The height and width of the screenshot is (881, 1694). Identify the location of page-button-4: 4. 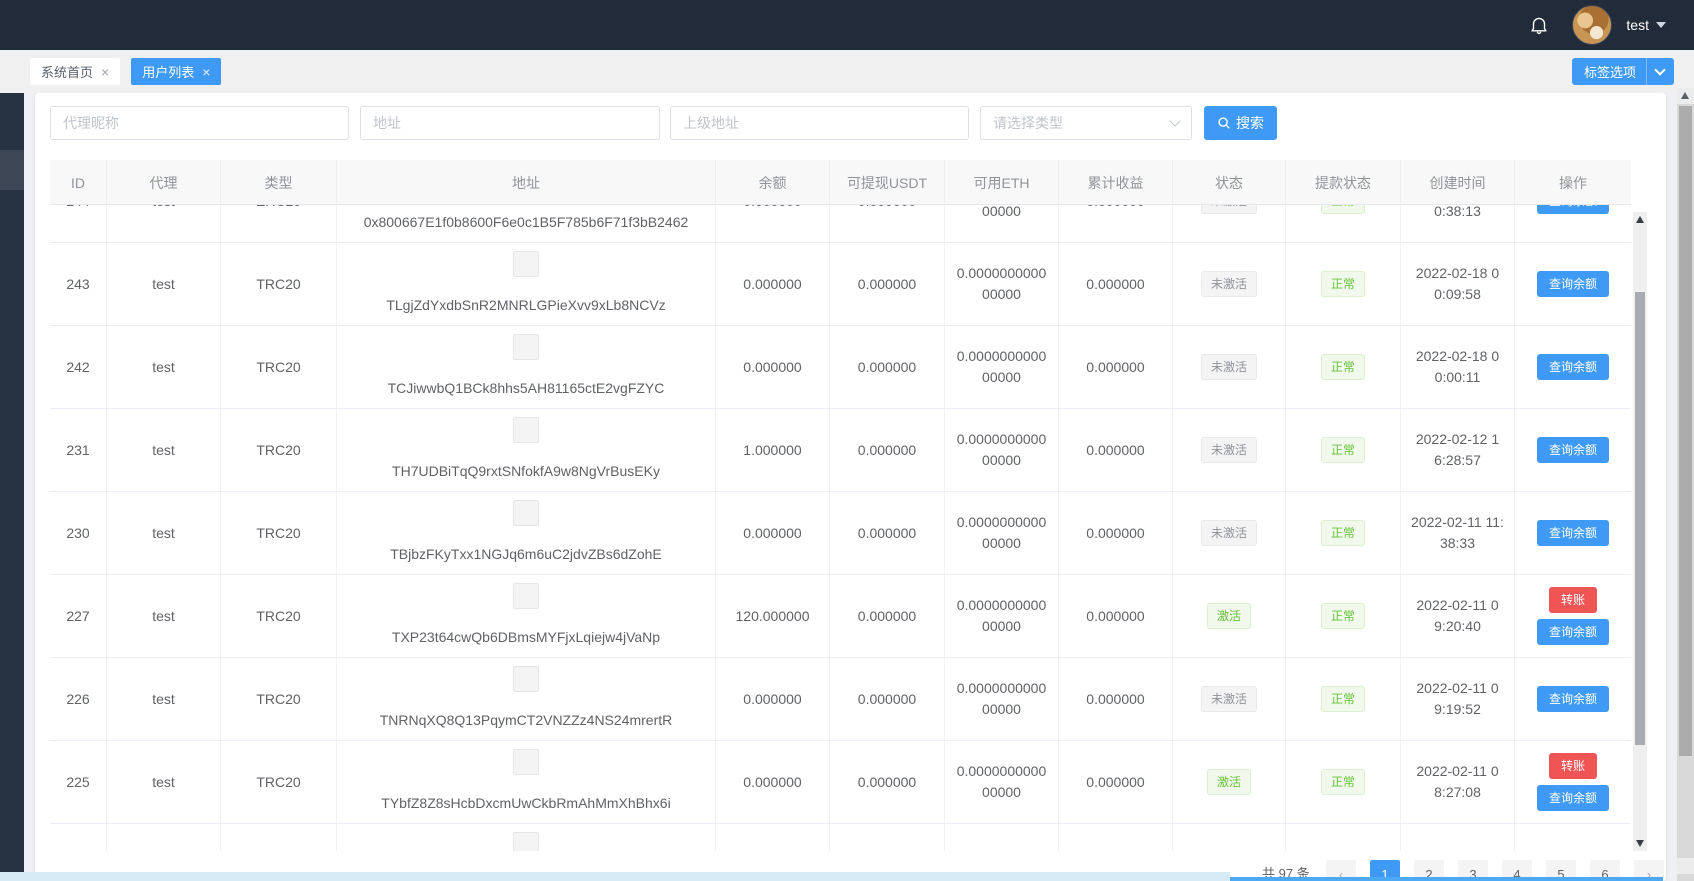
(1517, 870).